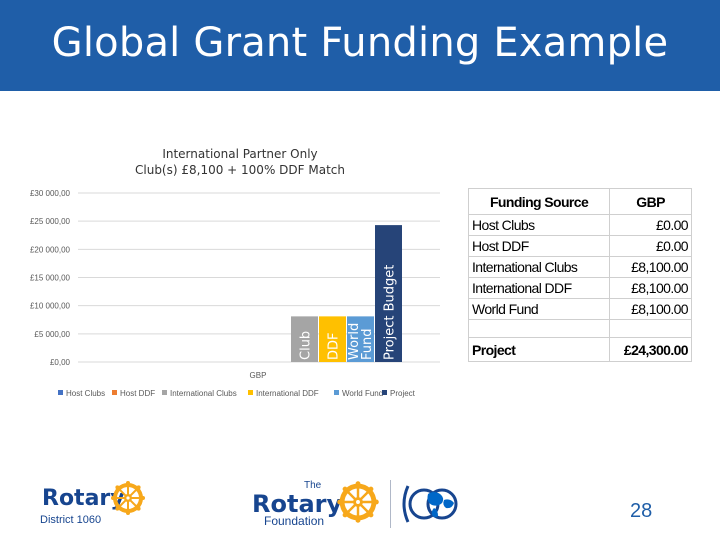 This screenshot has height=540, width=720. I want to click on y-tick-label: £25 000,00, so click(50, 221).